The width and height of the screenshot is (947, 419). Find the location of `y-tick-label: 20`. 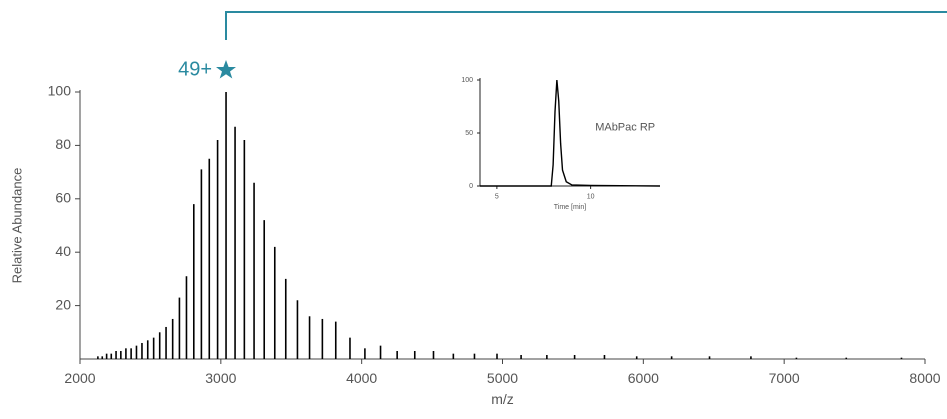

y-tick-label: 20 is located at coordinates (63, 304).